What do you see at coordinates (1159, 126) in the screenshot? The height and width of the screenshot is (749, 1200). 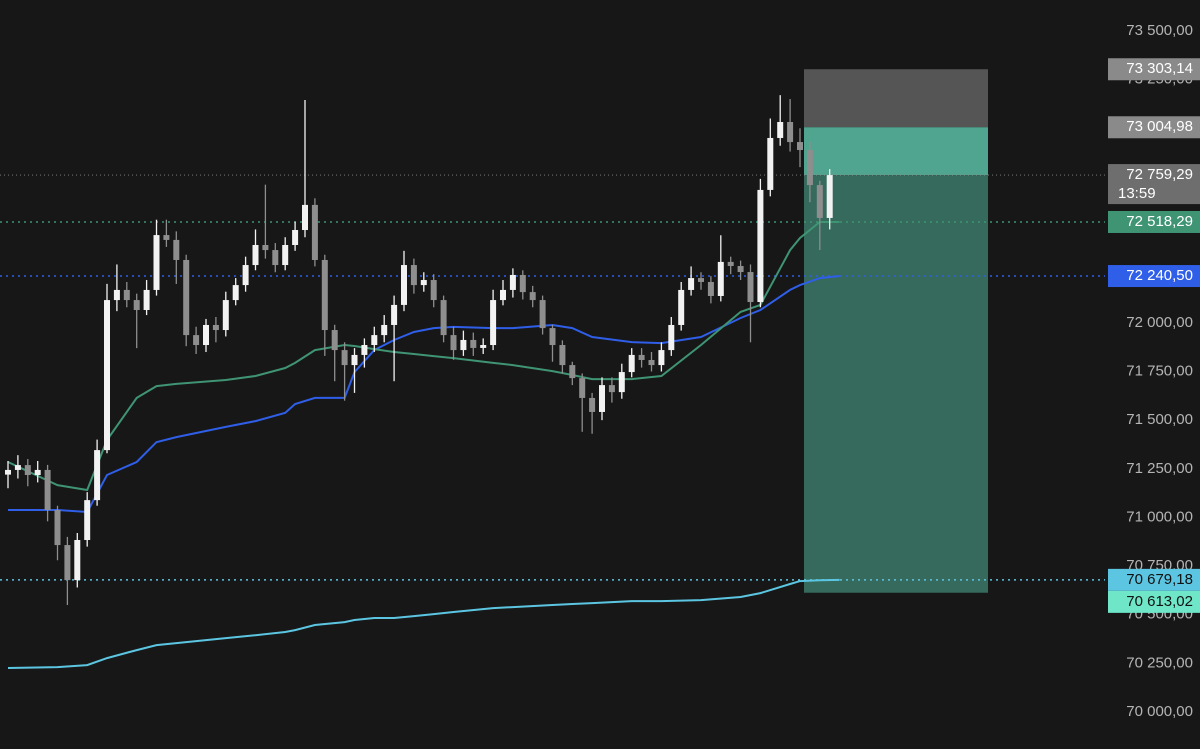 I see `price-tag-label: 73 004,98` at bounding box center [1159, 126].